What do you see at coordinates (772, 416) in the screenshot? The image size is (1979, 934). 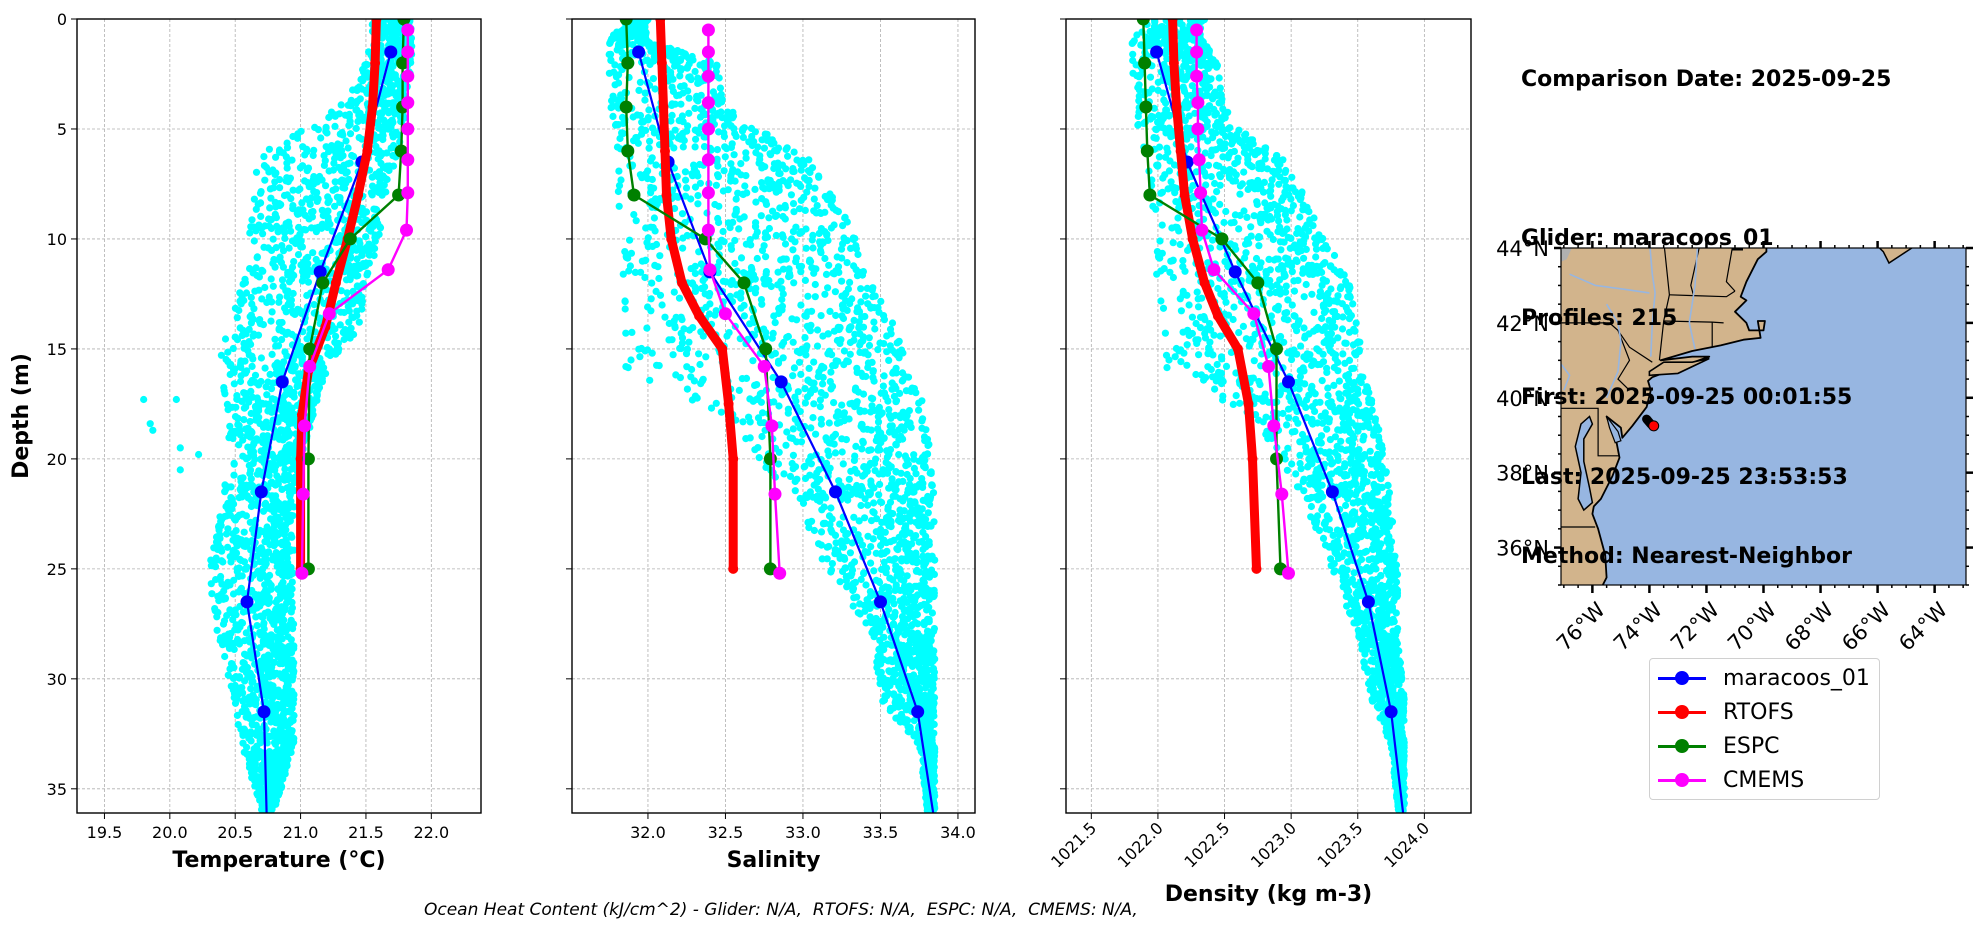 I see `glider-scatter` at bounding box center [772, 416].